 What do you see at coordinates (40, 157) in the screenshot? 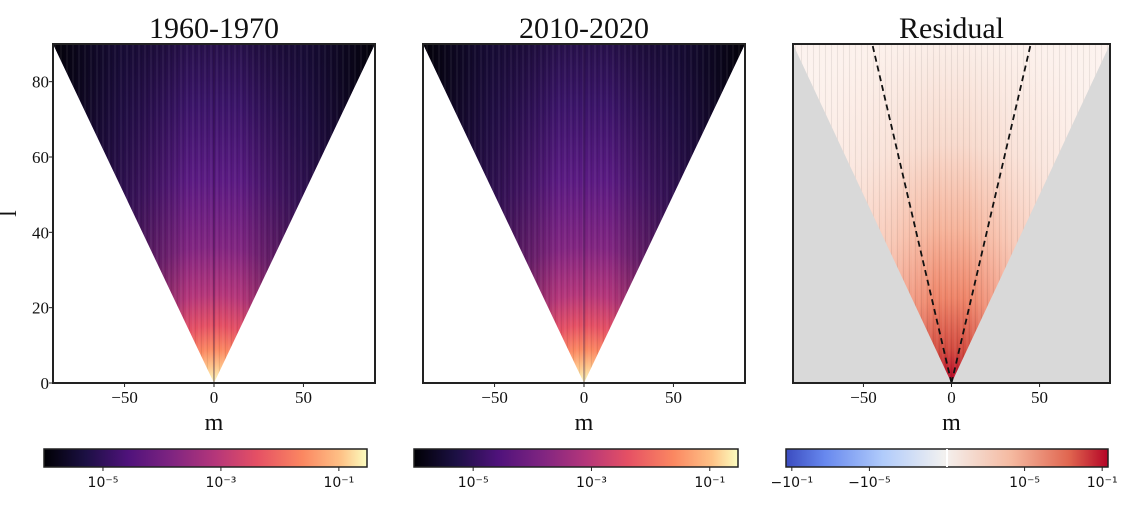
I see `y-tick-label: 60` at bounding box center [40, 157].